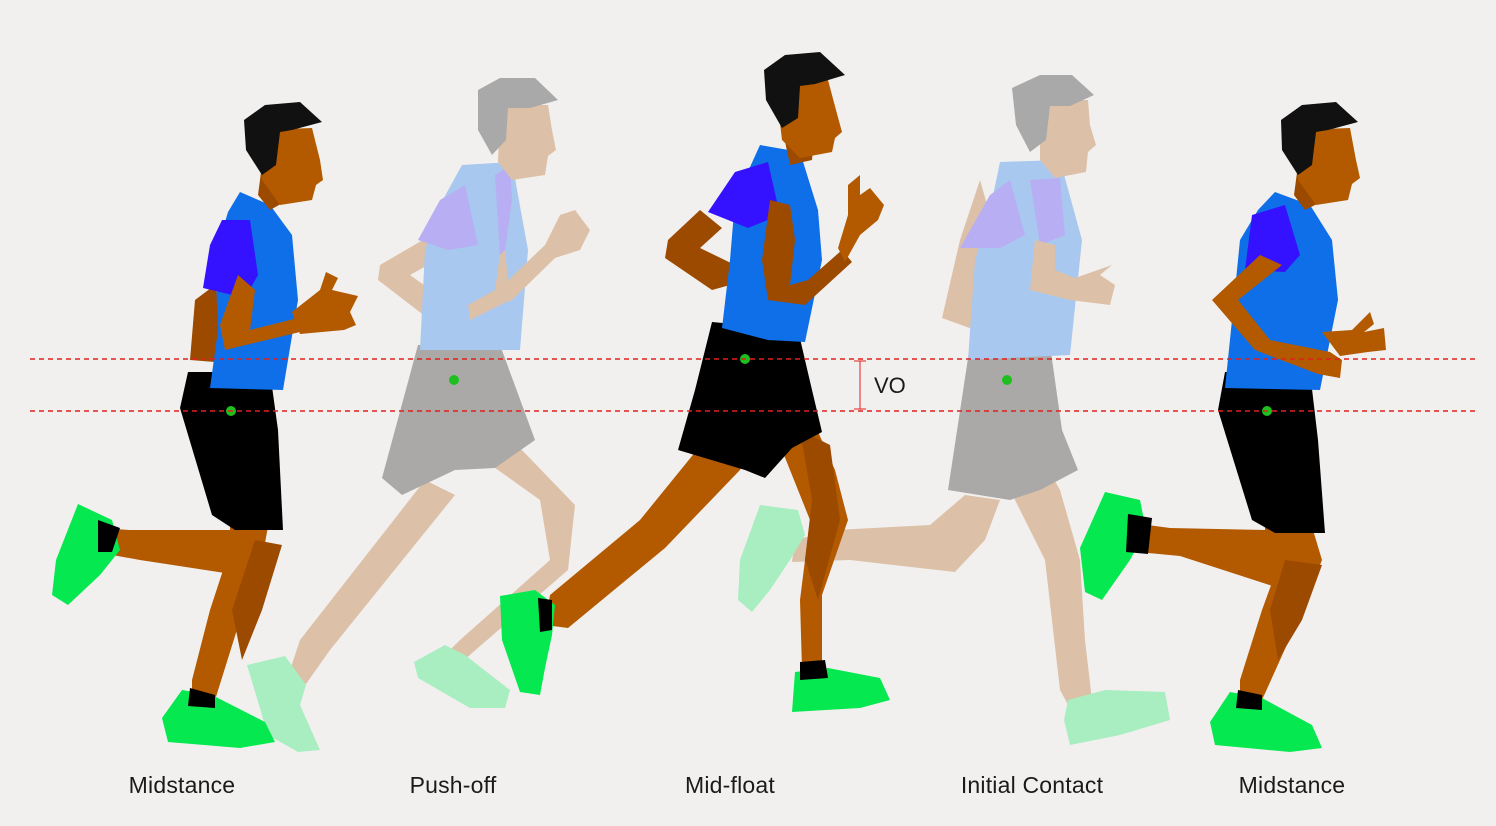 Image resolution: width=1496 pixels, height=826 pixels. I want to click on phase-label-midstance-2: Midstance, so click(1292, 785).